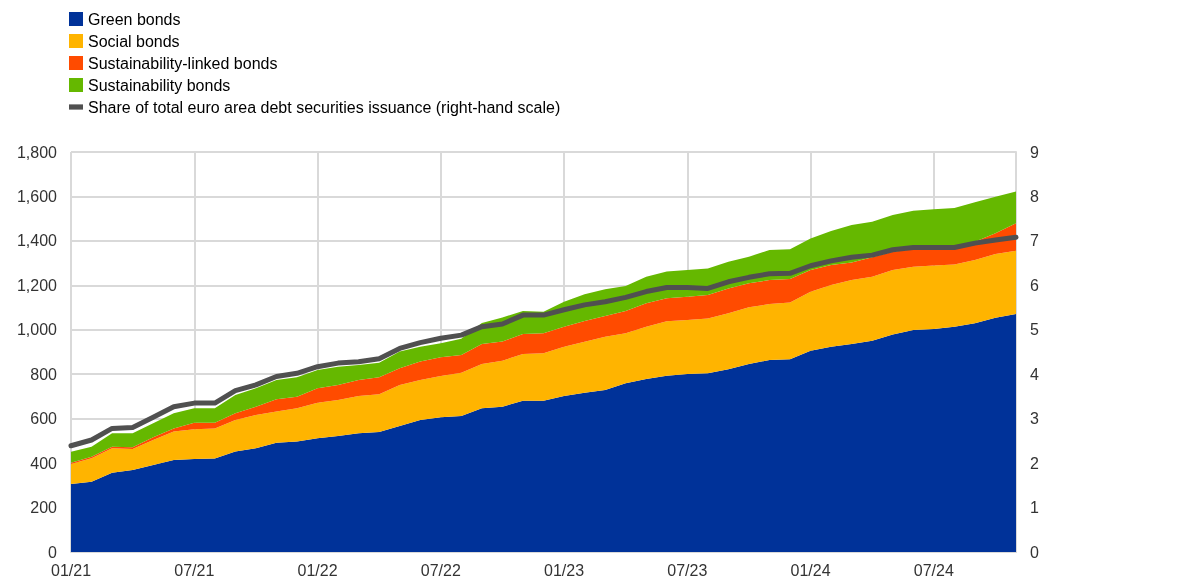 This screenshot has height=584, width=1204. Describe the element at coordinates (44, 463) in the screenshot. I see `y-tick-label: 400` at that location.